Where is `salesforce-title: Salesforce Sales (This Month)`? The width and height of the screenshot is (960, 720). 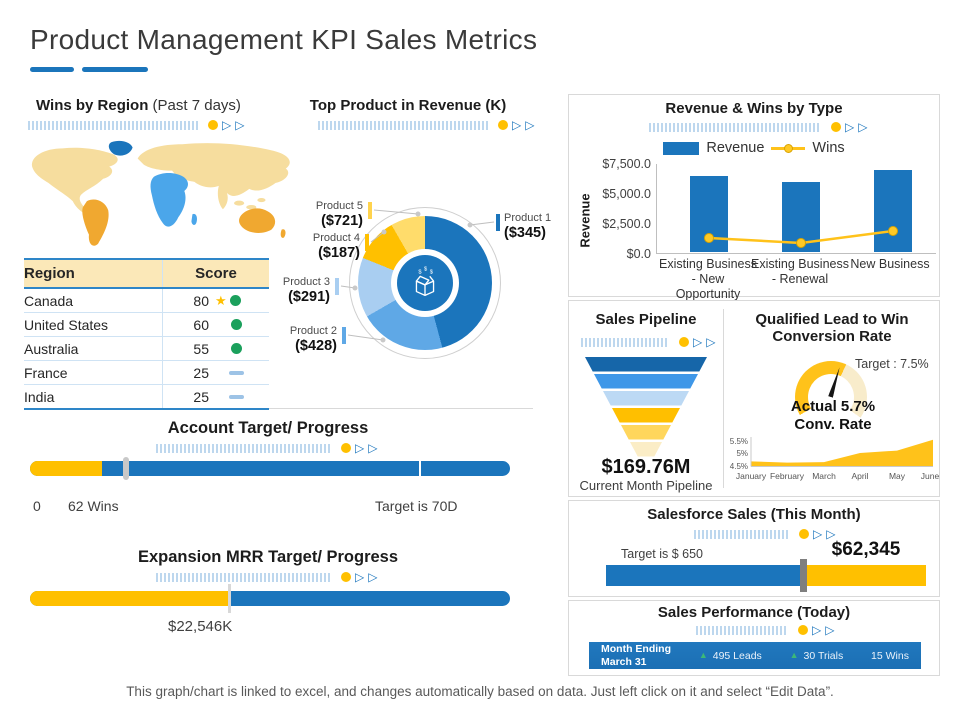
salesforce-title: Salesforce Sales (This Month) is located at coordinates (754, 514).